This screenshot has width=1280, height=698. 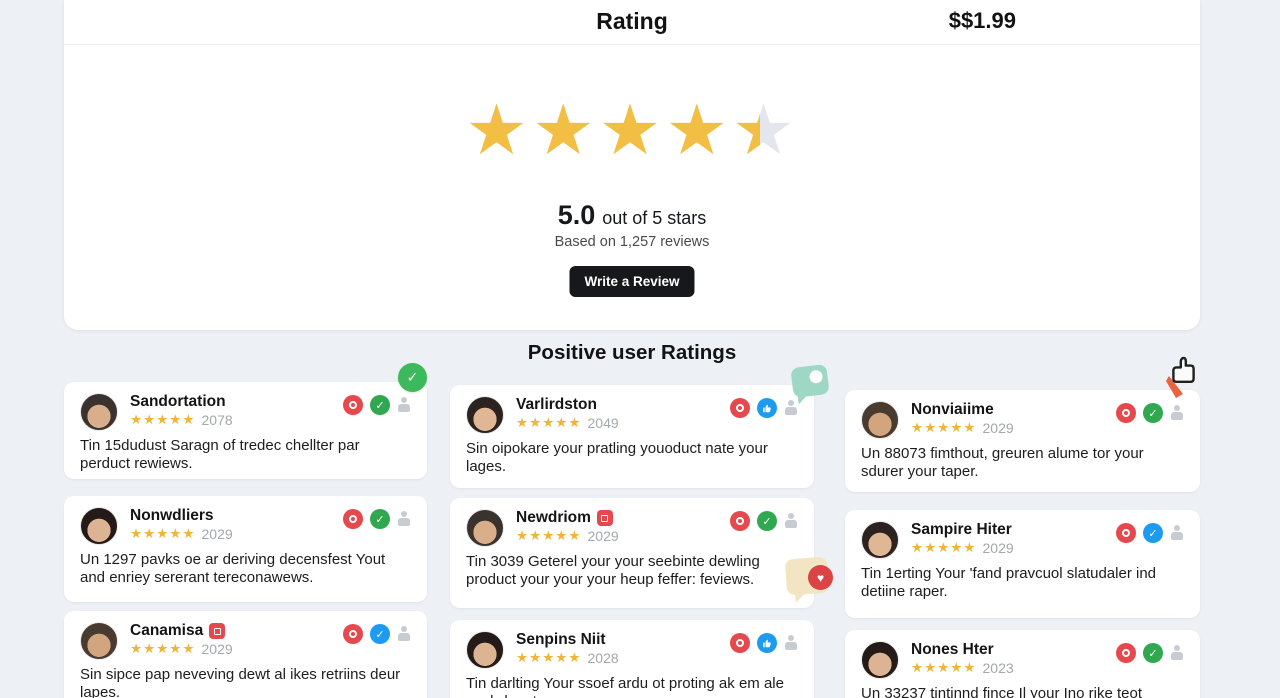 I want to click on overall-star-rating: ★★★★★★, so click(x=632, y=130).